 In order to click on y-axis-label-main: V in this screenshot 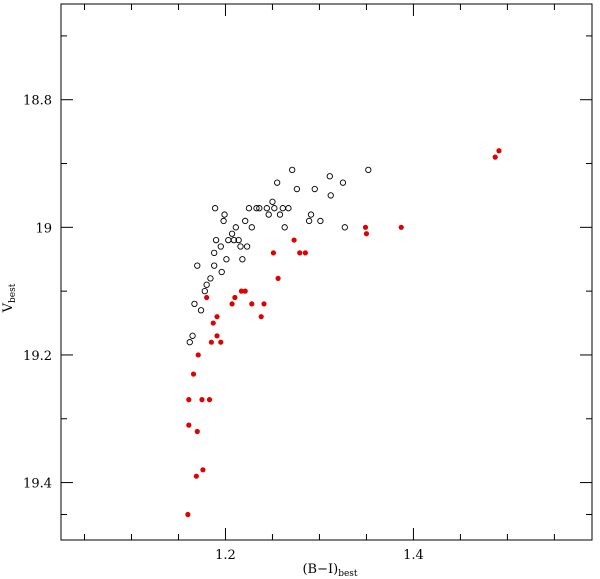, I will do `click(8, 307)`.